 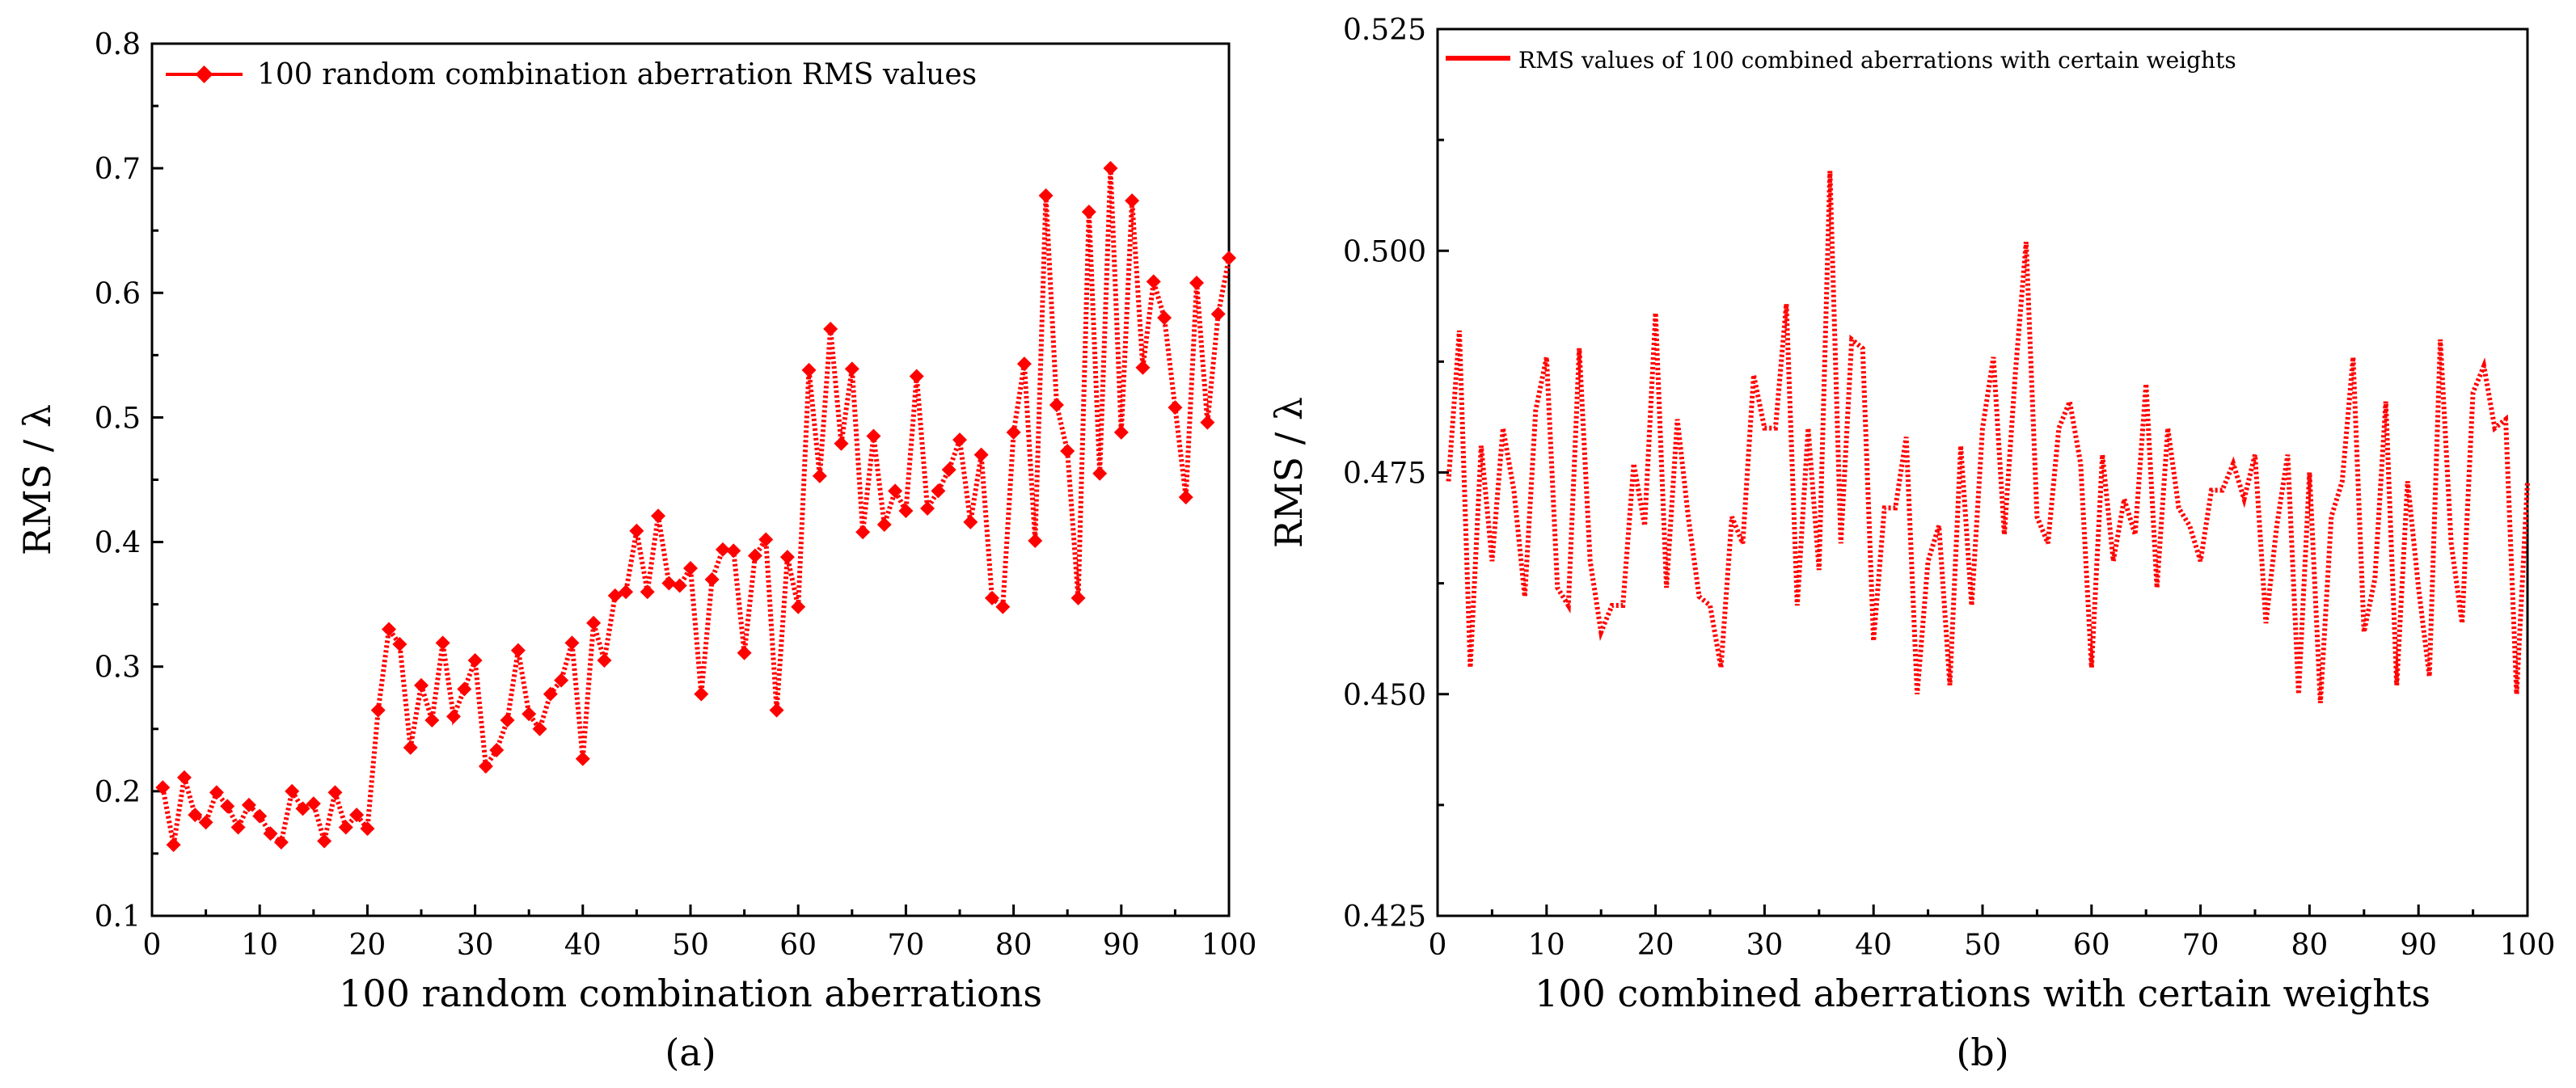 What do you see at coordinates (259, 945) in the screenshot?
I see `x-tick-label-a: 10` at bounding box center [259, 945].